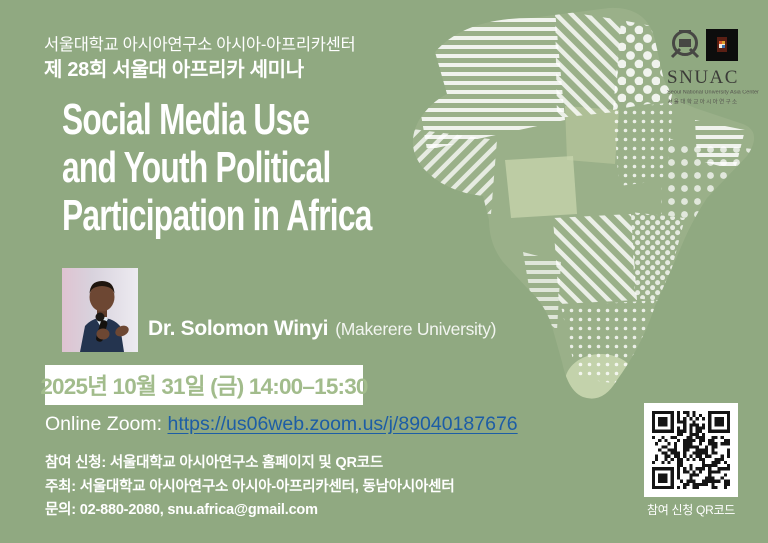  Describe the element at coordinates (217, 215) in the screenshot. I see `poster-title-line: Participation in Africa` at that location.